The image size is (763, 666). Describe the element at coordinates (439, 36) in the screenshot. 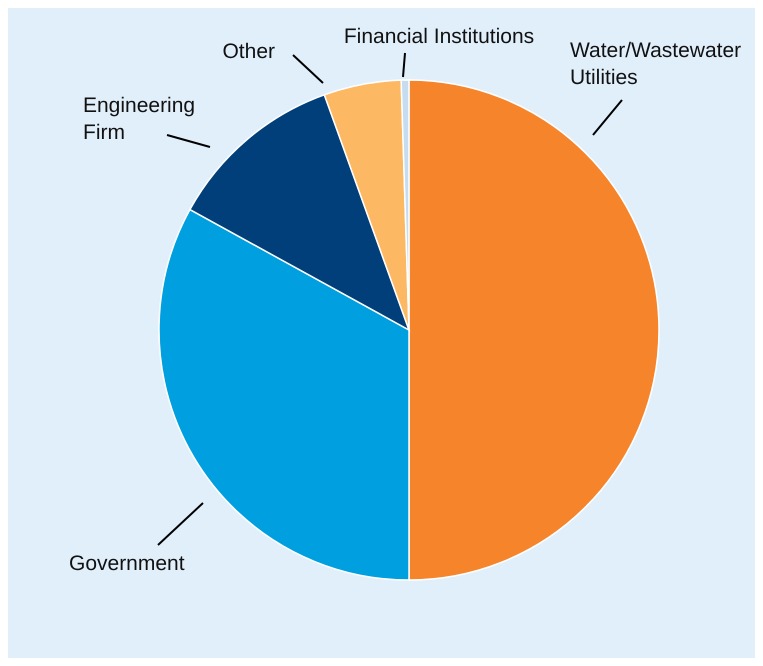

I see `slice-label: Financial Institutions` at that location.